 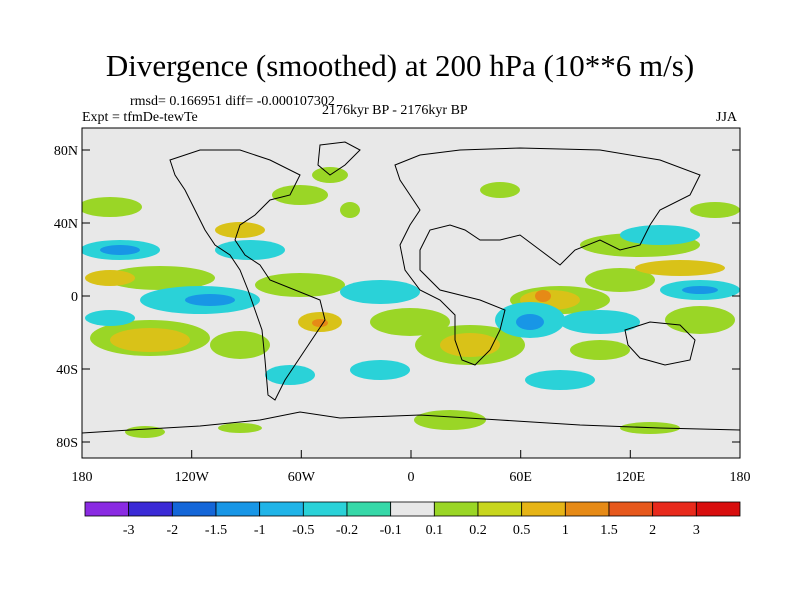 What do you see at coordinates (660, 343) in the screenshot?
I see `australia-coast` at bounding box center [660, 343].